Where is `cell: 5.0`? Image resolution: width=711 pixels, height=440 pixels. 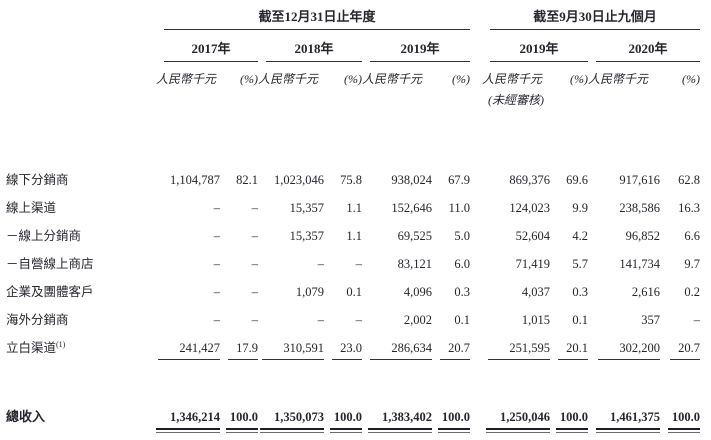 cell: 5.0 is located at coordinates (462, 236).